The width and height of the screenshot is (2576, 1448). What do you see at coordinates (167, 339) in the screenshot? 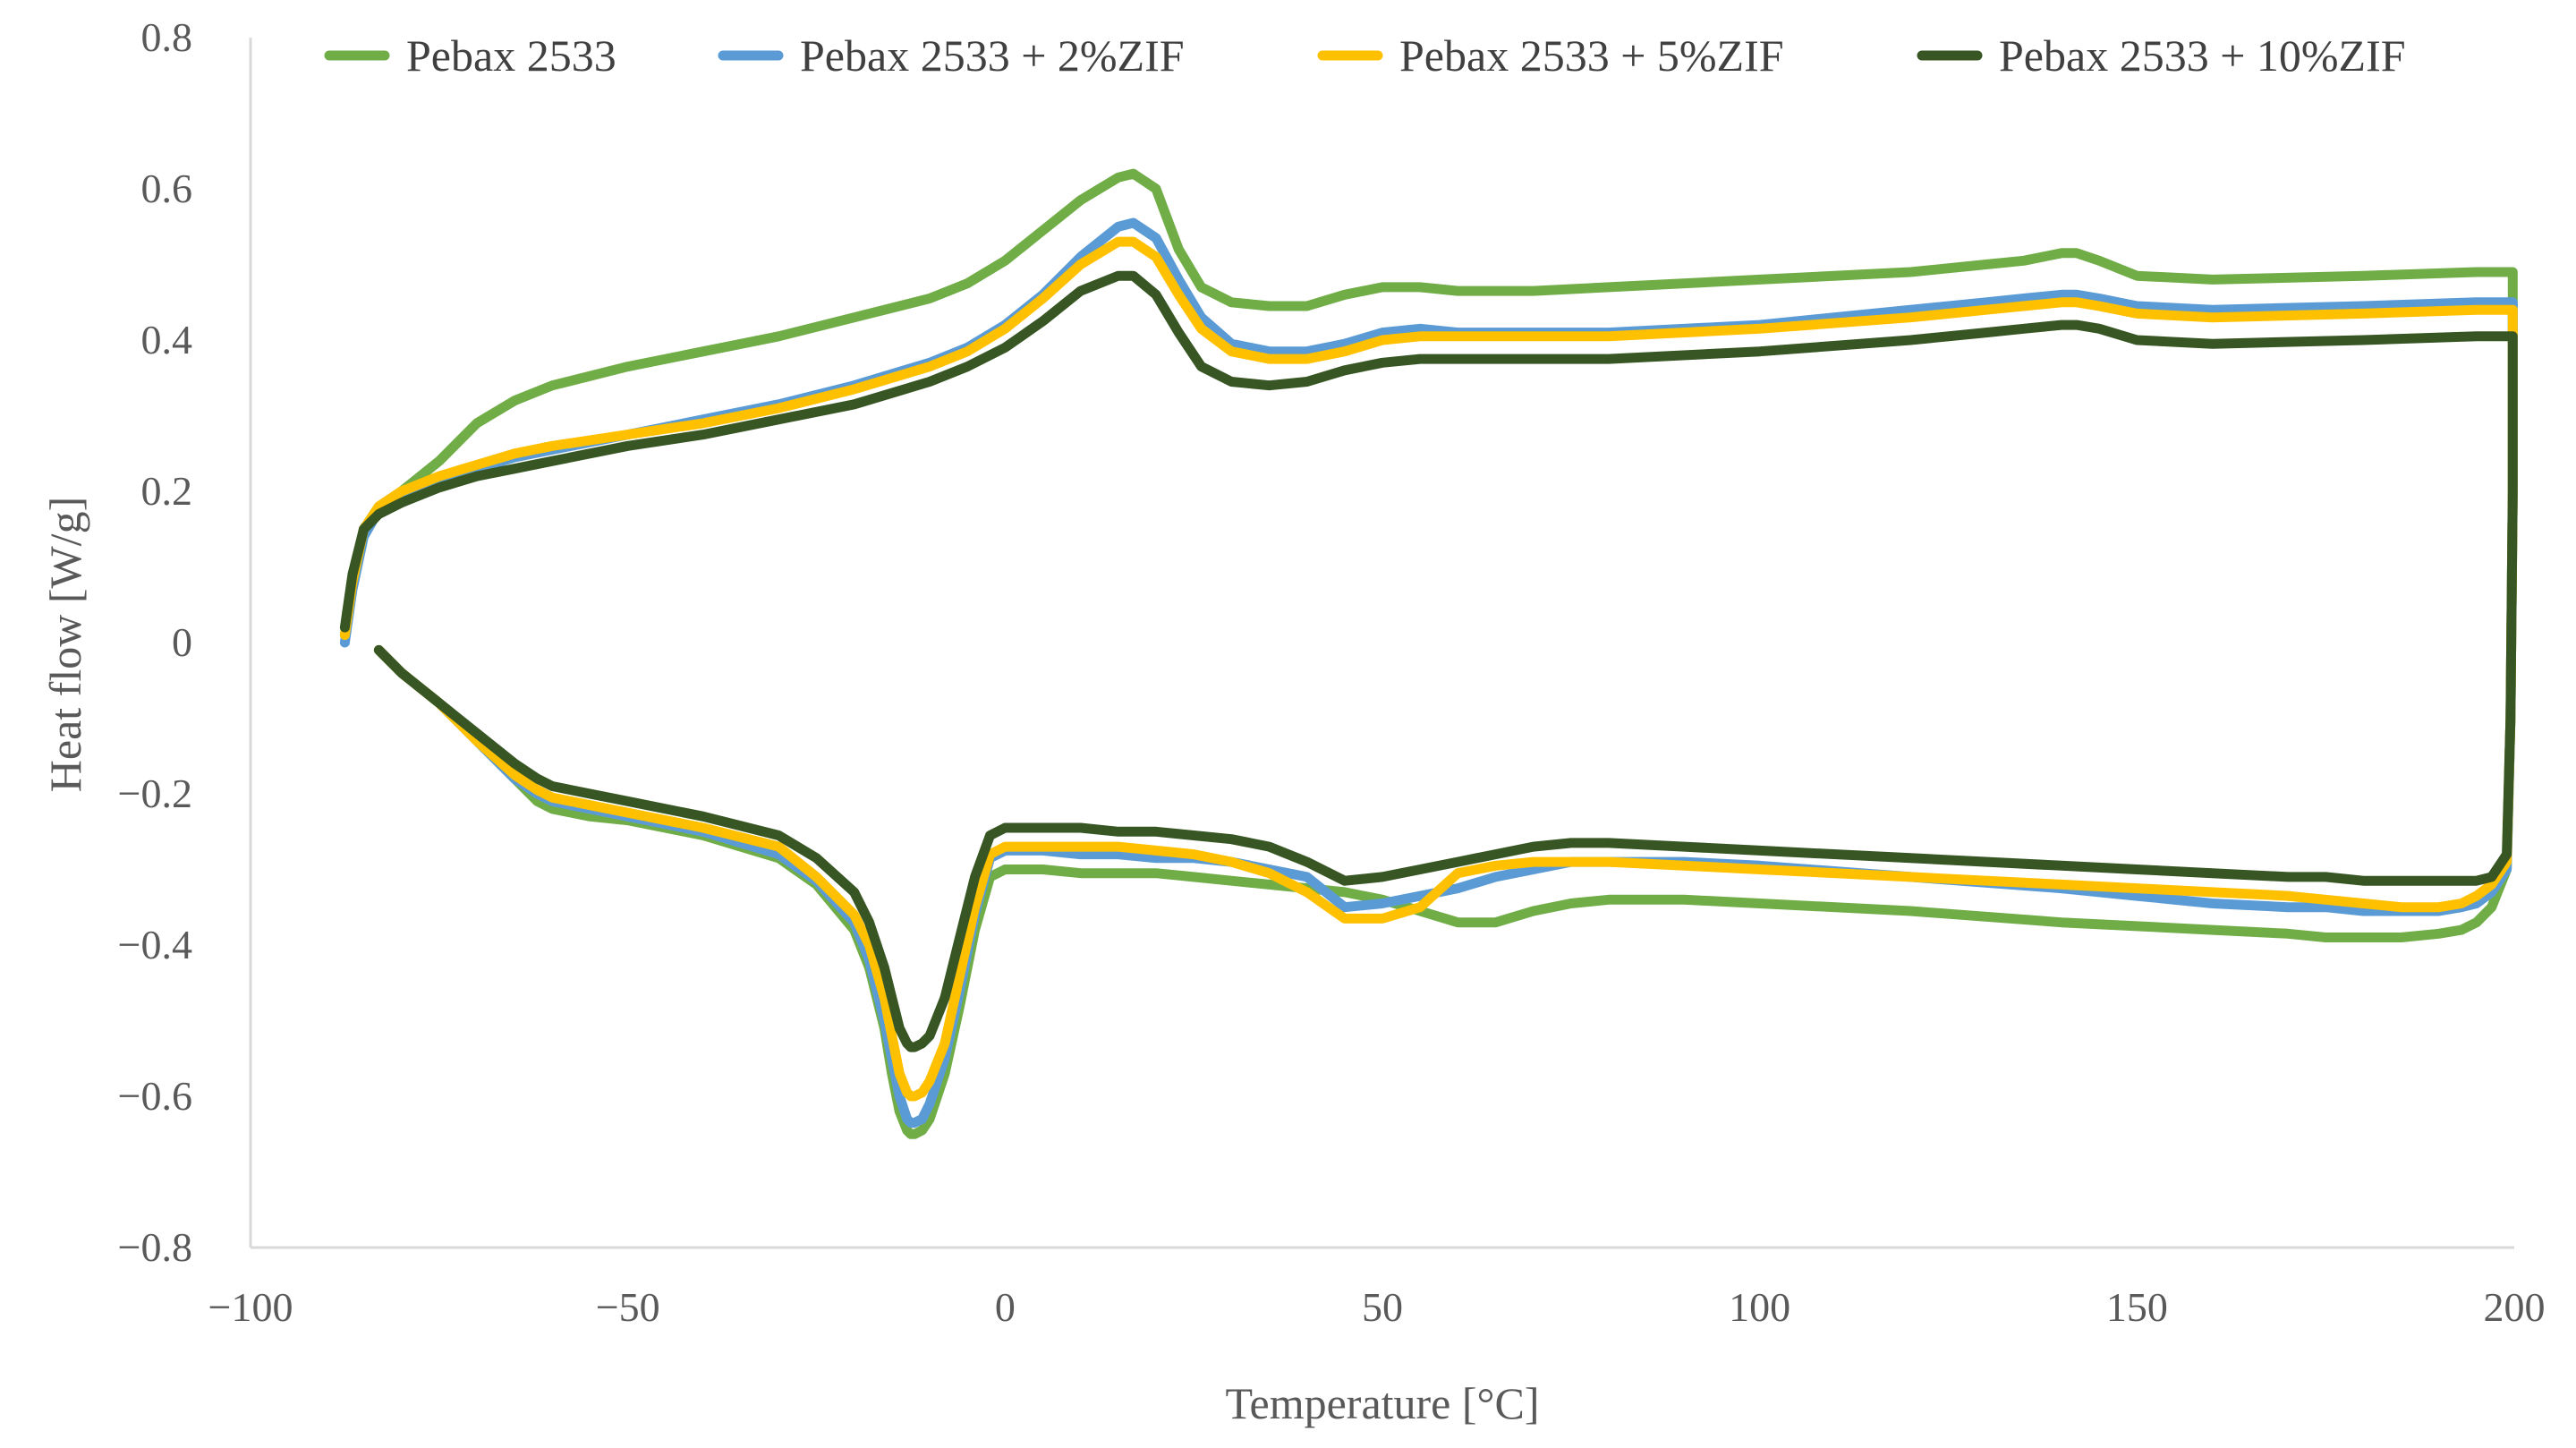
I see `y-tick-label: 0.4` at bounding box center [167, 339].